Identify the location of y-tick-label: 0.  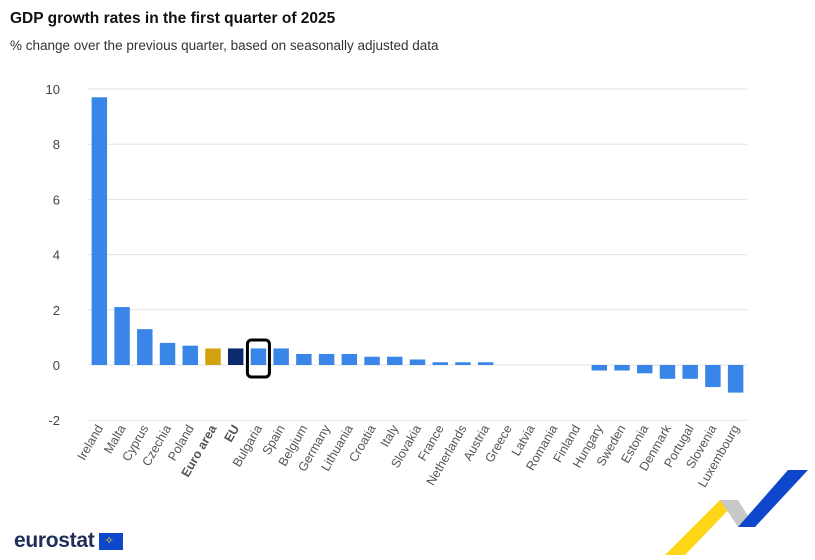
(56, 365).